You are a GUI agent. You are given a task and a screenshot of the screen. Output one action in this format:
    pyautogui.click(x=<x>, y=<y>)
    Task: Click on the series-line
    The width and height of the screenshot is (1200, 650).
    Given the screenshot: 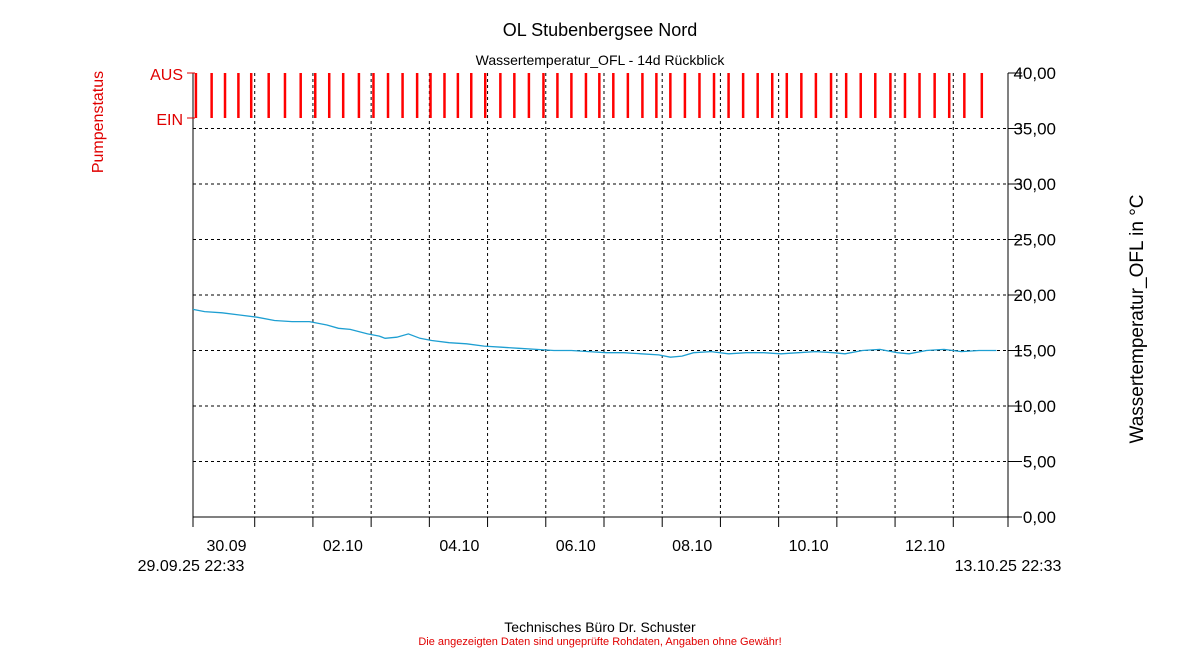 What is the action you would take?
    pyautogui.click(x=594, y=333)
    